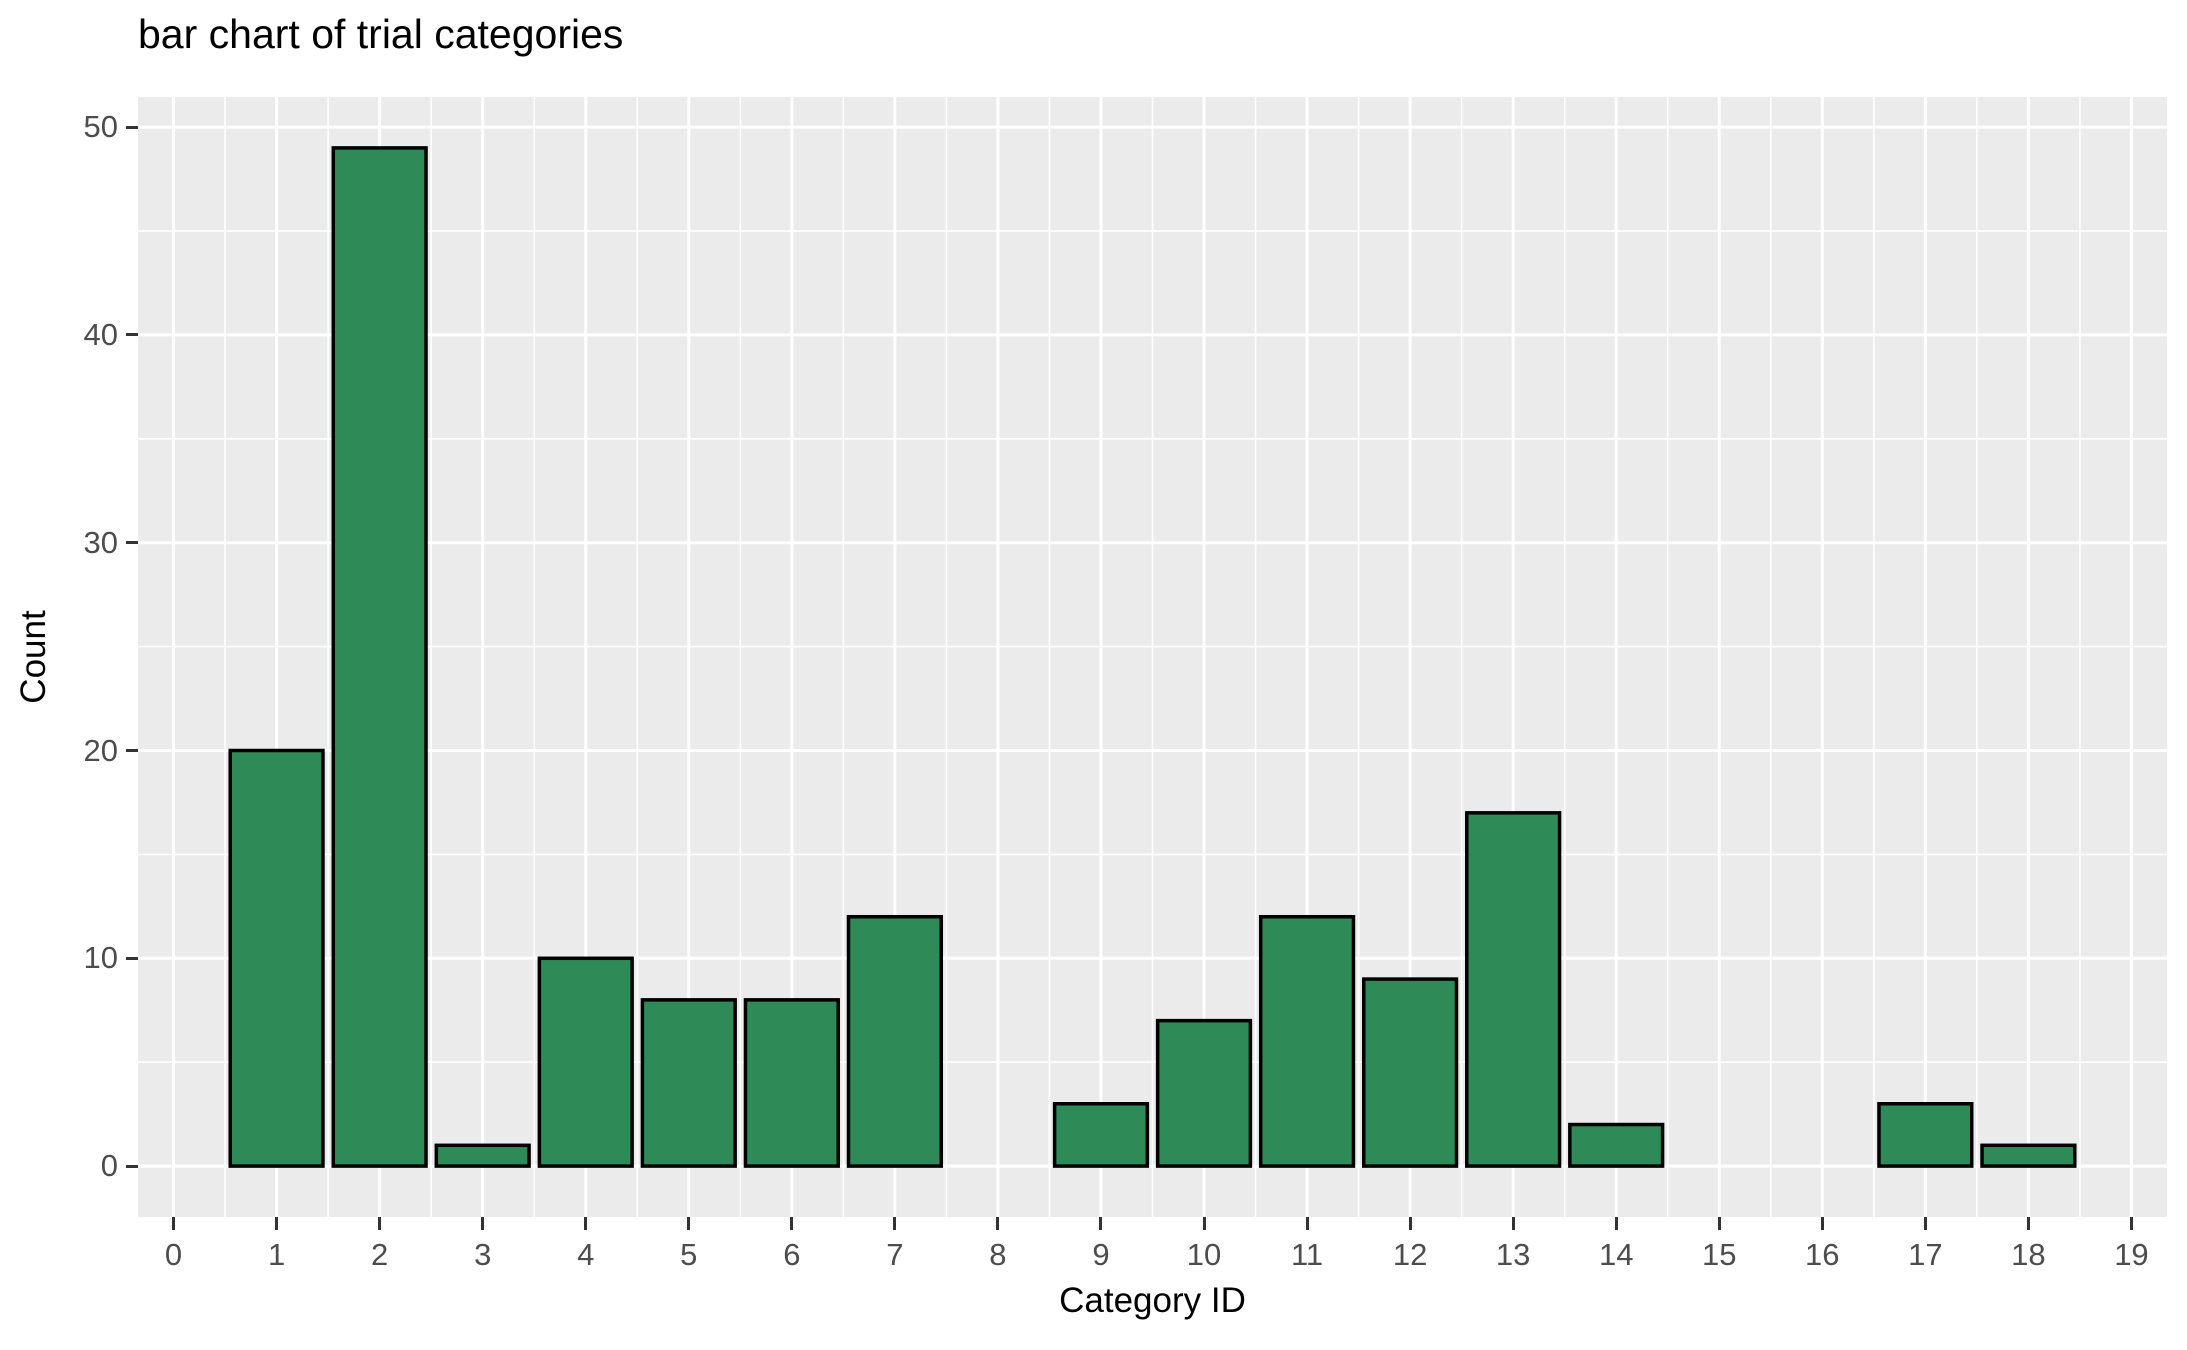  What do you see at coordinates (998, 1254) in the screenshot?
I see `x-tick-label-8: 8` at bounding box center [998, 1254].